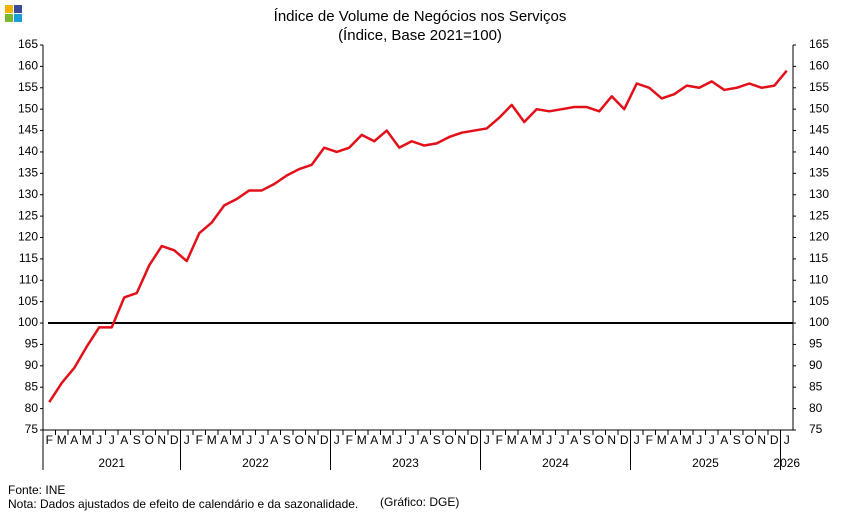  Describe the element at coordinates (28, 66) in the screenshot. I see `y-tick-label: 160` at that location.